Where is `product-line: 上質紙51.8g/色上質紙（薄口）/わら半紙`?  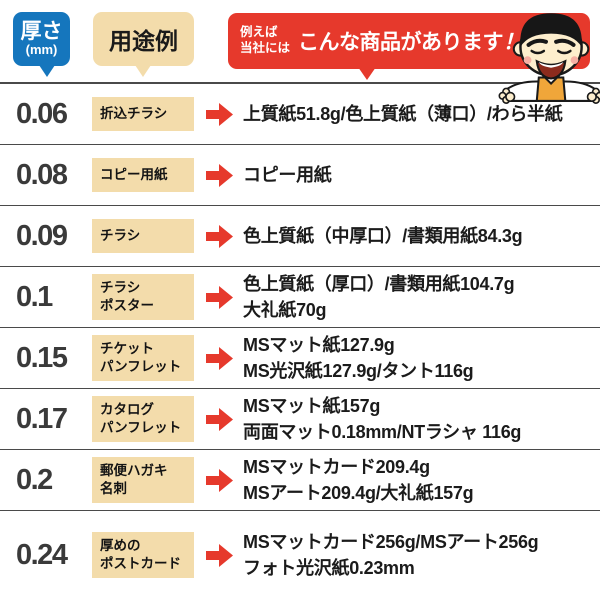
product-line: 上質紙51.8g/色上質紙（薄口）/わら半紙 is located at coordinates (403, 113).